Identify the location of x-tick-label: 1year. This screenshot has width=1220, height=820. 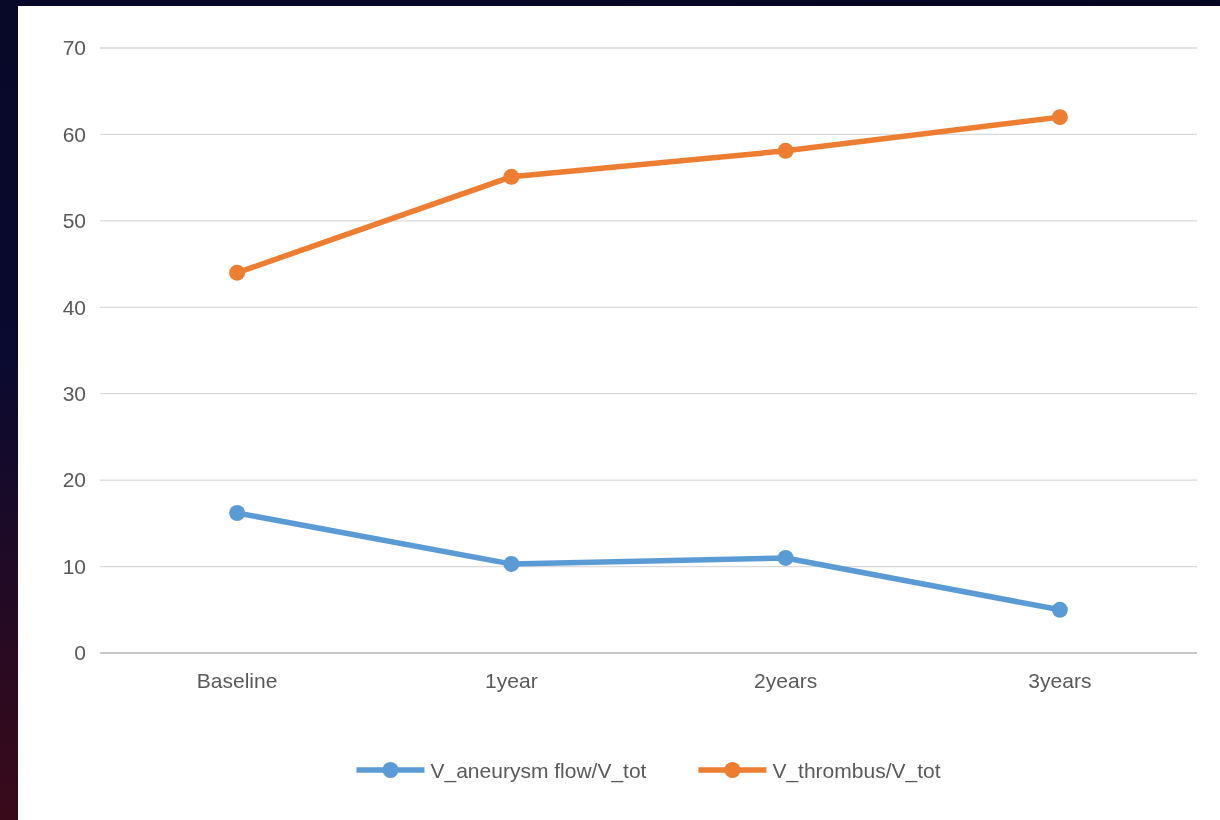
(511, 680).